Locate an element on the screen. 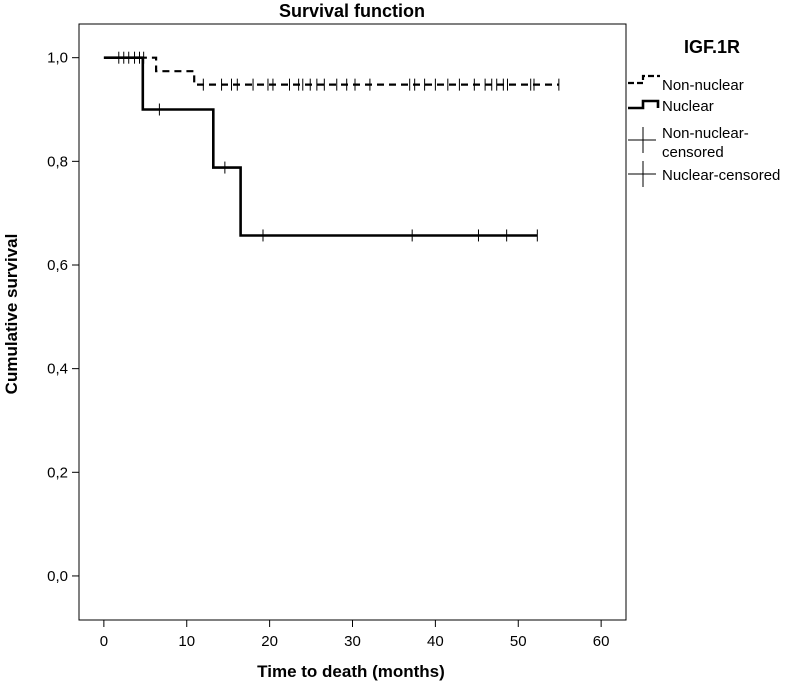  x-tick-label: 20 is located at coordinates (269, 641).